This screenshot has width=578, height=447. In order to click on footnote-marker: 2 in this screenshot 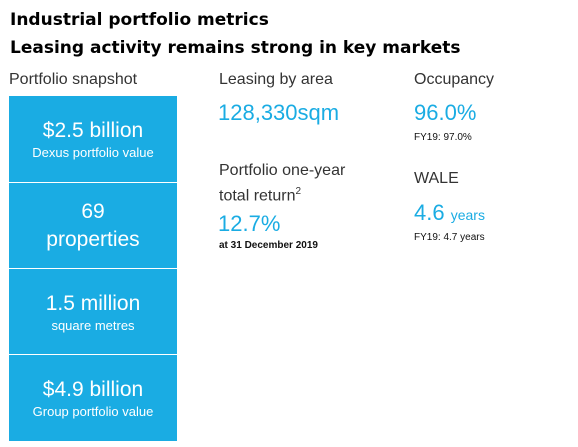, I will do `click(298, 191)`.